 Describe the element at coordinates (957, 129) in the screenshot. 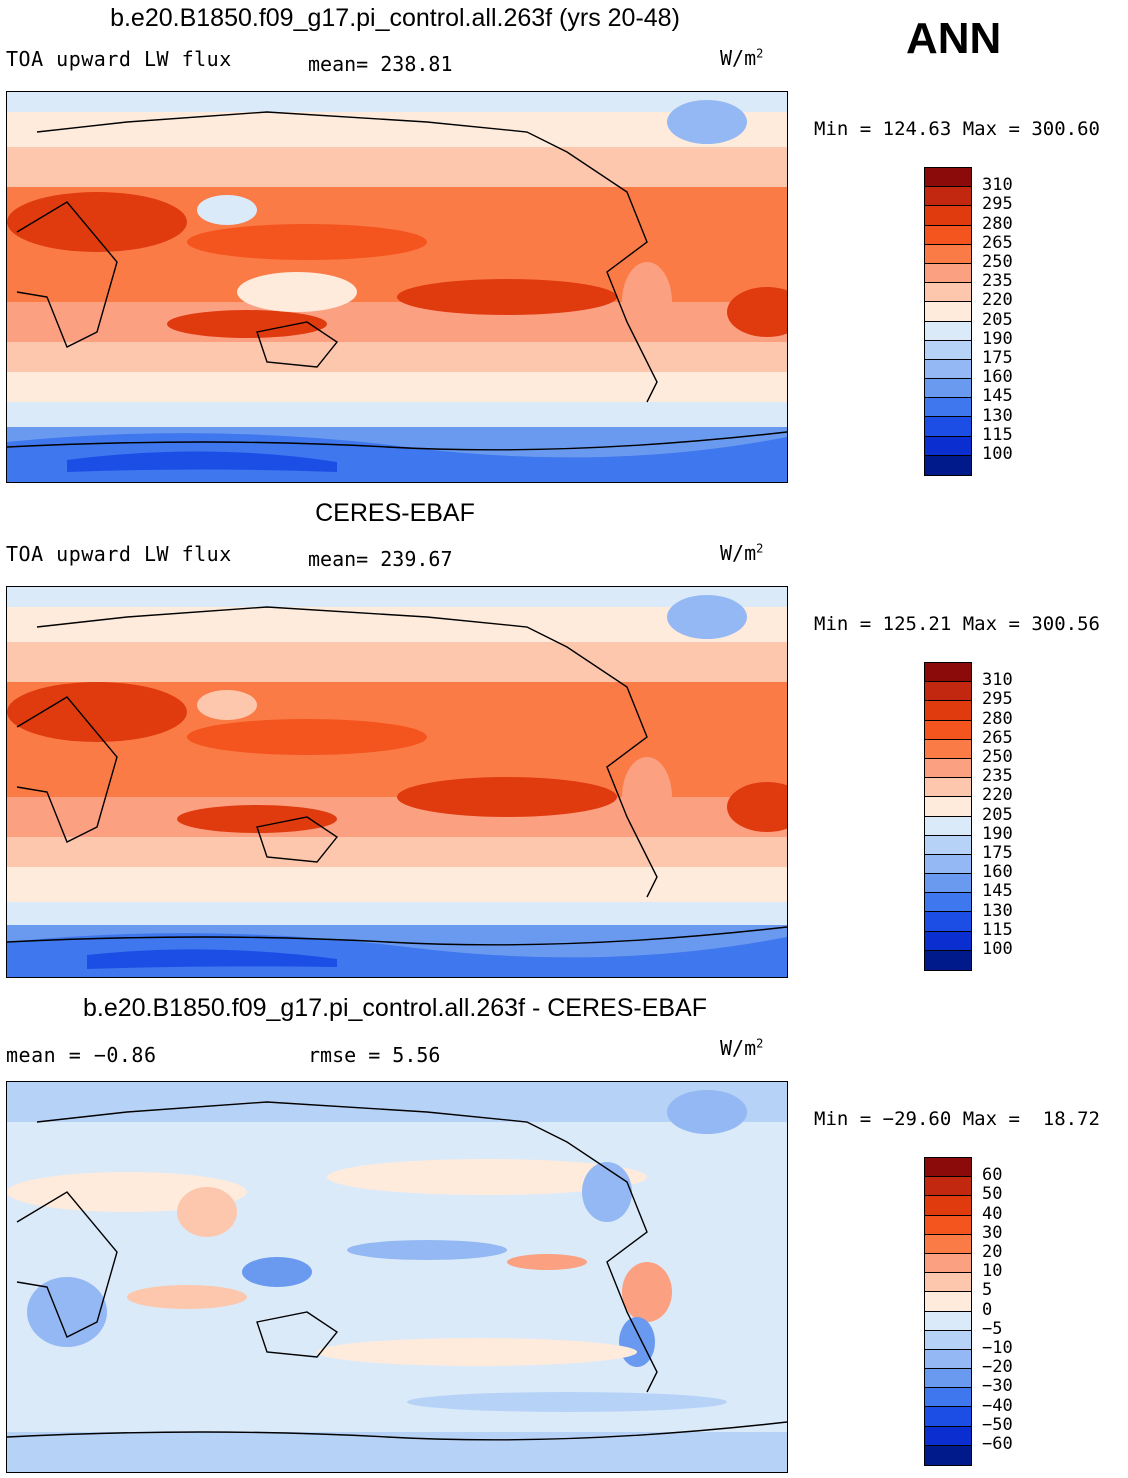

I see `minmax-label: Min = 124.63 Max = 300.60` at that location.